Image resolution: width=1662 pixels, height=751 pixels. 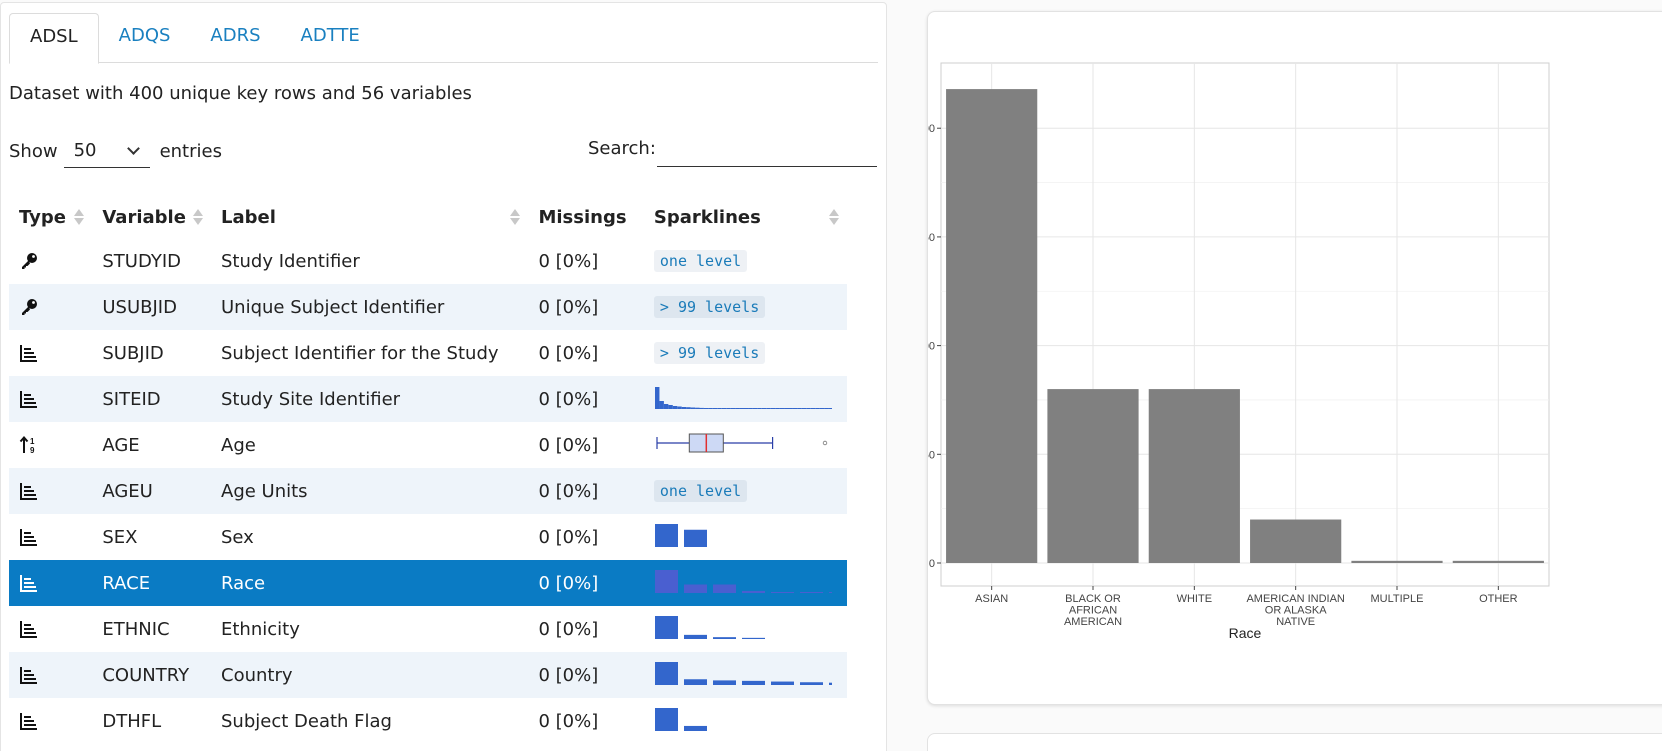 What do you see at coordinates (55, 537) in the screenshot?
I see `bar-chart-icon` at bounding box center [55, 537].